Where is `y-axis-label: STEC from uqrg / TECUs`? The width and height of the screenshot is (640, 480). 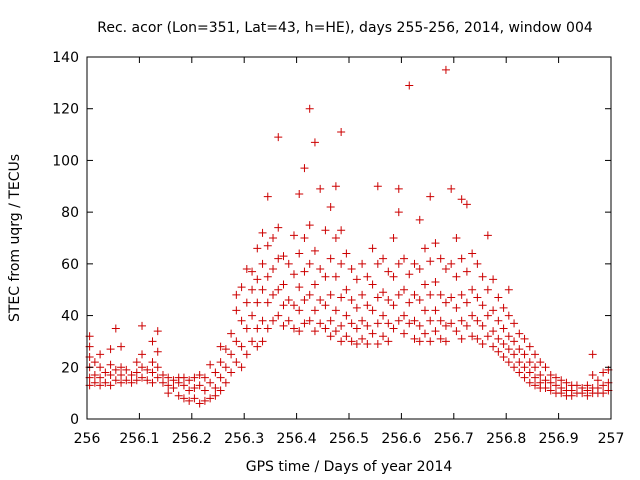
y-axis-label: STEC from uqrg / TECUs is located at coordinates (15, 238).